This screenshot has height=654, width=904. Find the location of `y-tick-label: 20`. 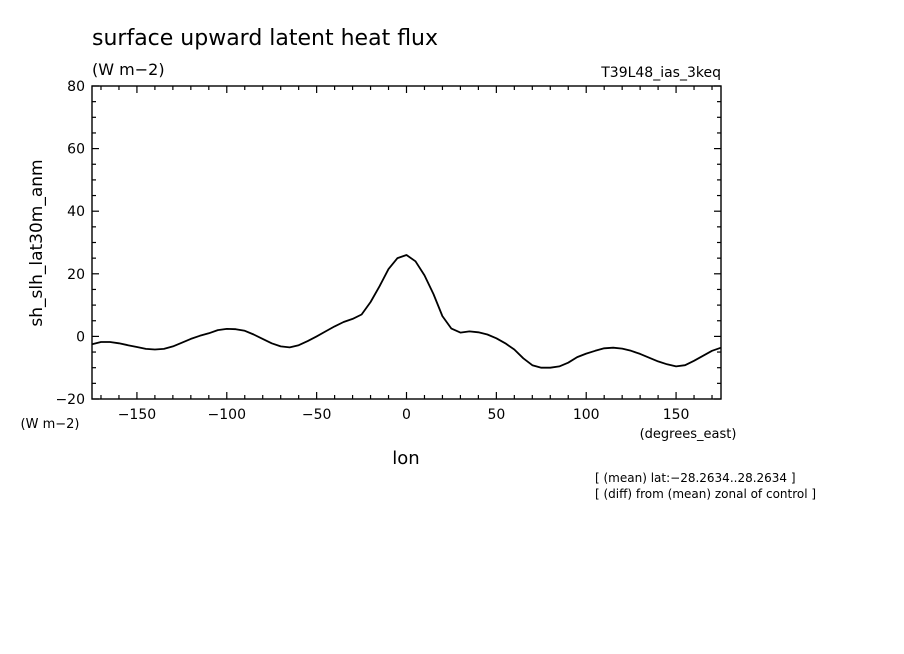

y-tick-label: 20 is located at coordinates (76, 275).